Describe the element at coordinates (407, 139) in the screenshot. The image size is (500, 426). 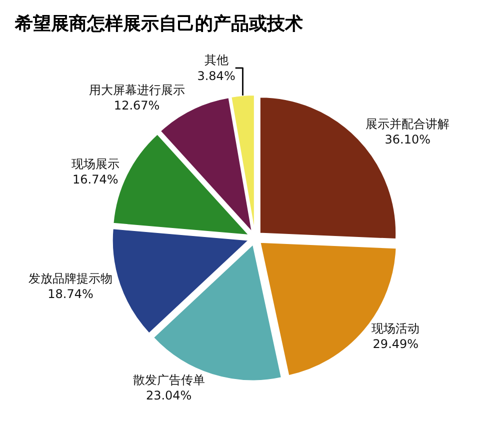
I see `data-label: 36.10%` at that location.